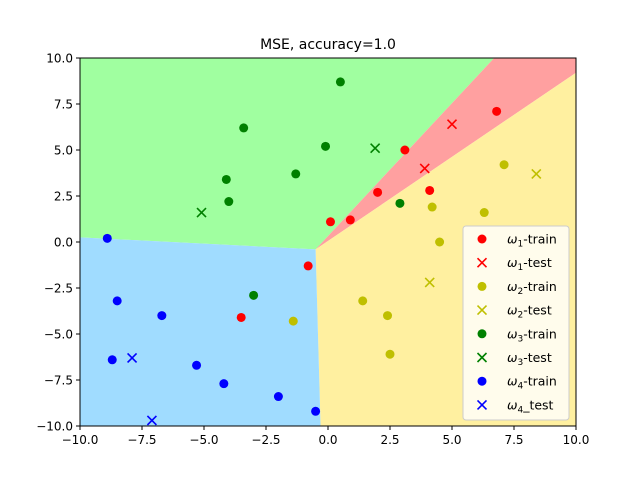  I want to click on legend-frame, so click(516, 323).